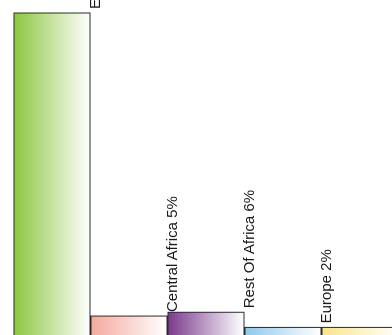 The height and width of the screenshot is (335, 392). I want to click on bar-rest-of-africa, so click(206, 323).